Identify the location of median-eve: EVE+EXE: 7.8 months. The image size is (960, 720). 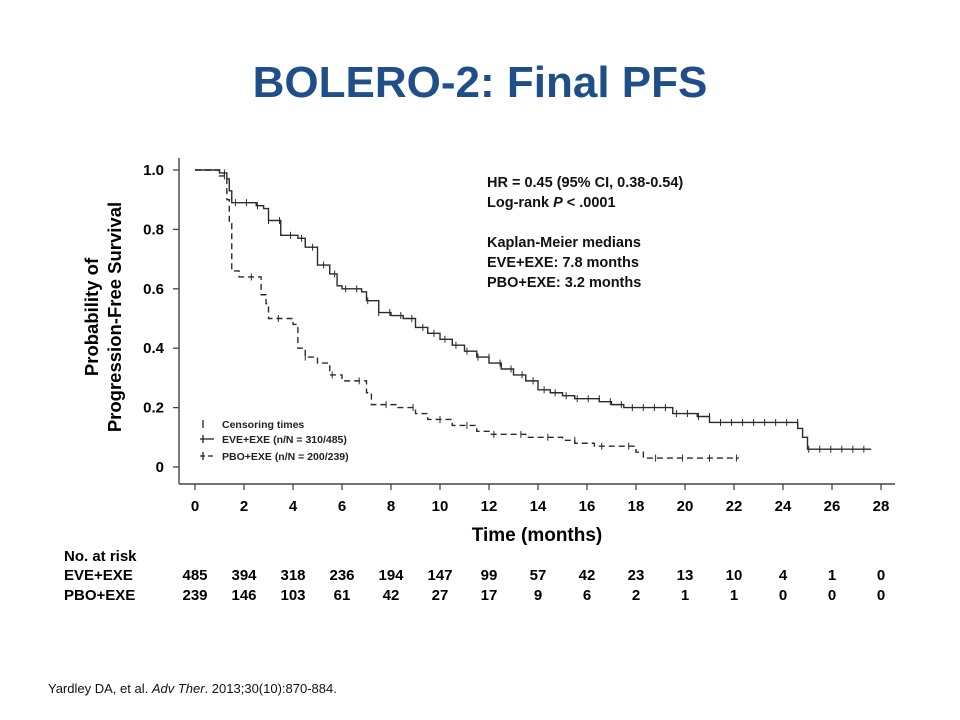
(563, 263).